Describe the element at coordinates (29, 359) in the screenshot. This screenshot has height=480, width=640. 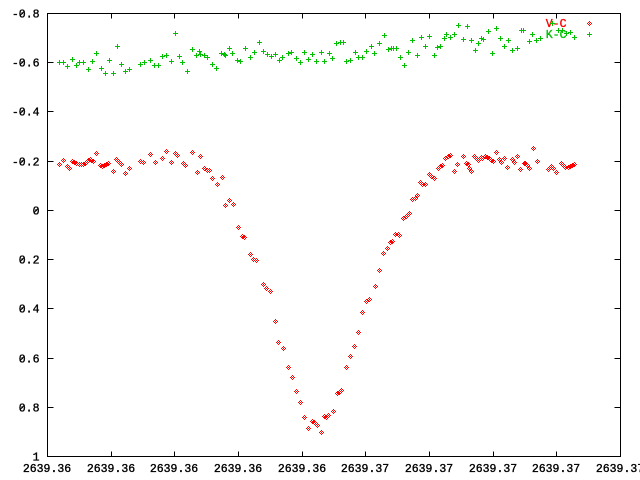
I see `svg-text: 0.6` at that location.